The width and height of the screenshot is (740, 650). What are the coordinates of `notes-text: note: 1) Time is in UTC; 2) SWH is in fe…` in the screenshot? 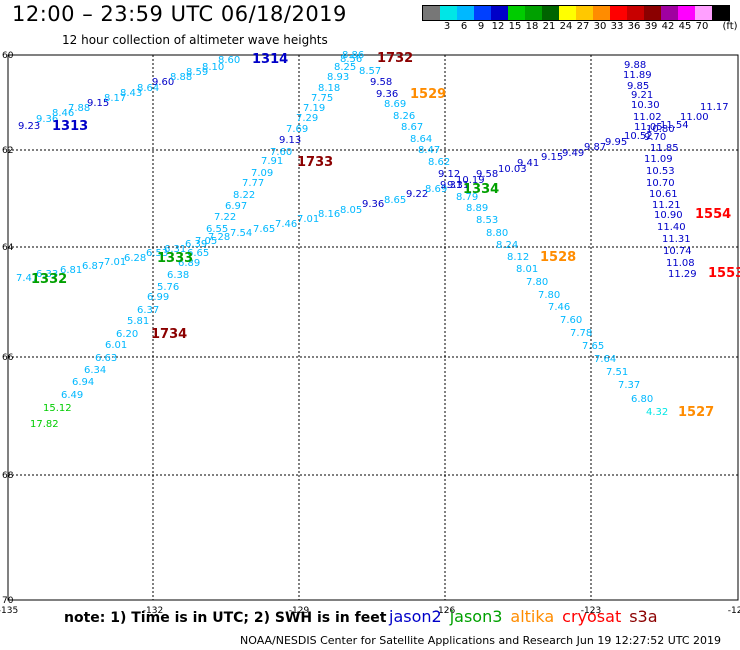 It's located at (225, 618).